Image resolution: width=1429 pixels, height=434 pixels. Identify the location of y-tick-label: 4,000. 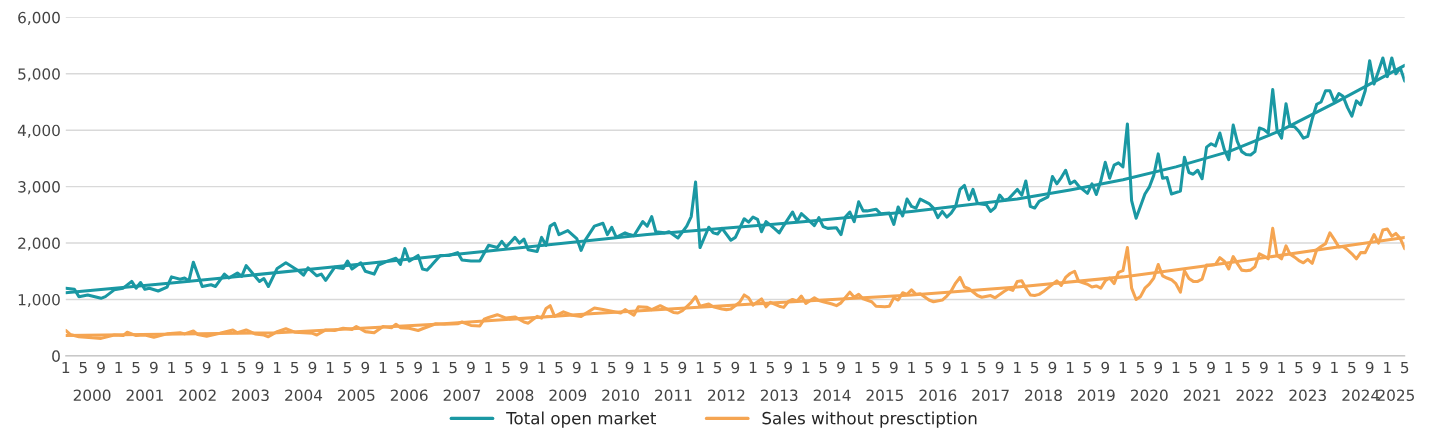
(38, 131).